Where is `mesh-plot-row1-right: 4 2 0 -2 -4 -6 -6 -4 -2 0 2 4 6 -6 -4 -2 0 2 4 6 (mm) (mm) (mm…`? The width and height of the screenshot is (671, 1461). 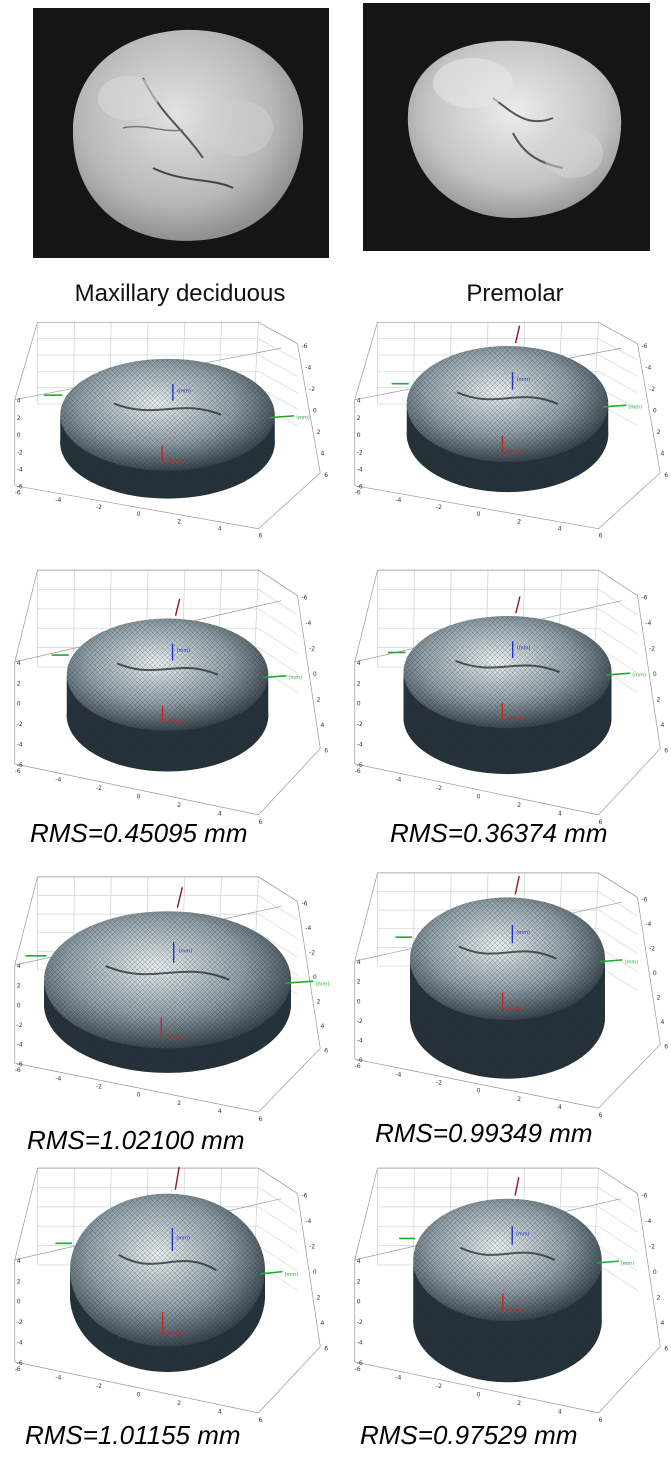 mesh-plot-row1-right: 4 2 0 -2 -4 -6 -6 -4 -2 0 2 4 6 -6 -4 -2 0 2 4 6 (mm) (mm) (mm… is located at coordinates (507, 429).